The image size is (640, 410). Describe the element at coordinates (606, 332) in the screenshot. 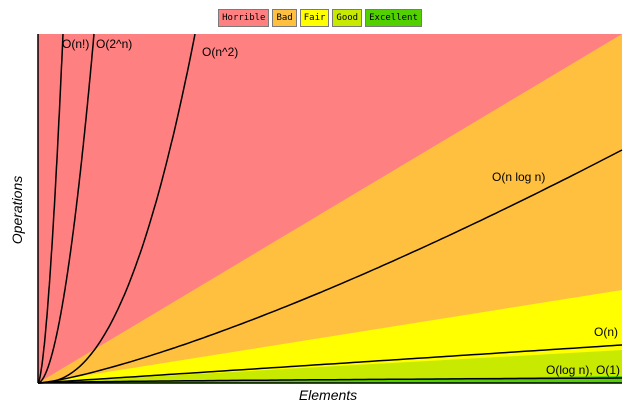

I see `curve-label-linear: O(n)` at that location.